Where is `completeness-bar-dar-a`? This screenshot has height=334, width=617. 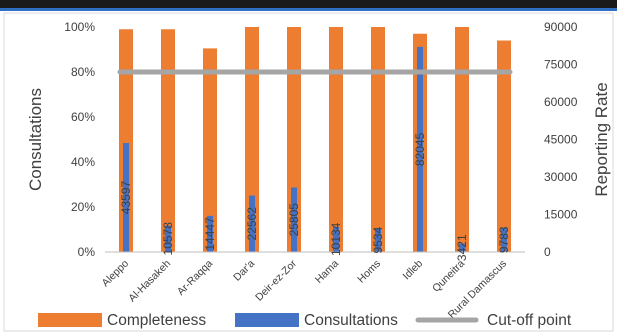 completeness-bar-dar-a is located at coordinates (252, 139).